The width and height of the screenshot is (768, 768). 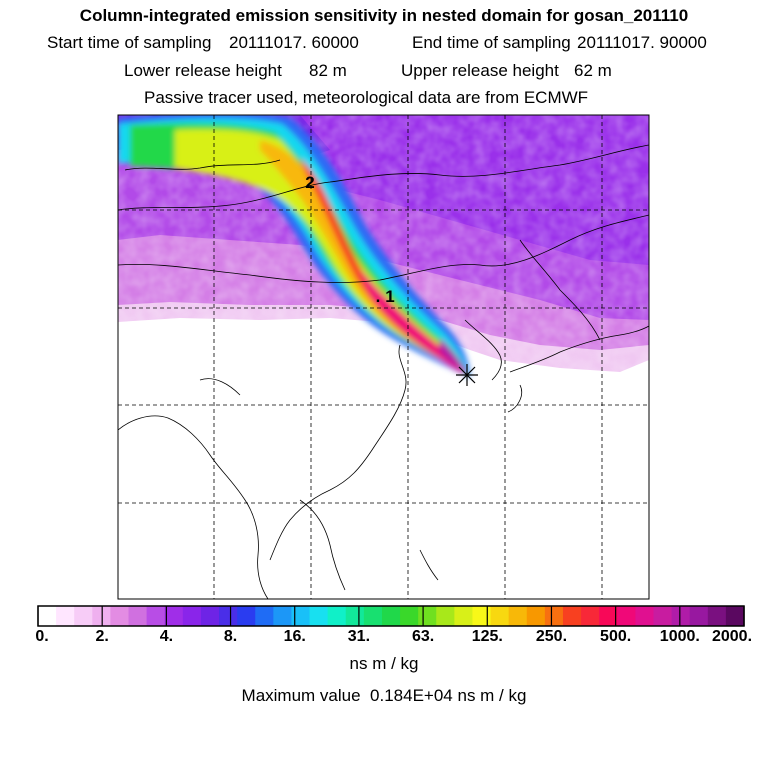 What do you see at coordinates (467, 375) in the screenshot?
I see `receptor-star-icon` at bounding box center [467, 375].